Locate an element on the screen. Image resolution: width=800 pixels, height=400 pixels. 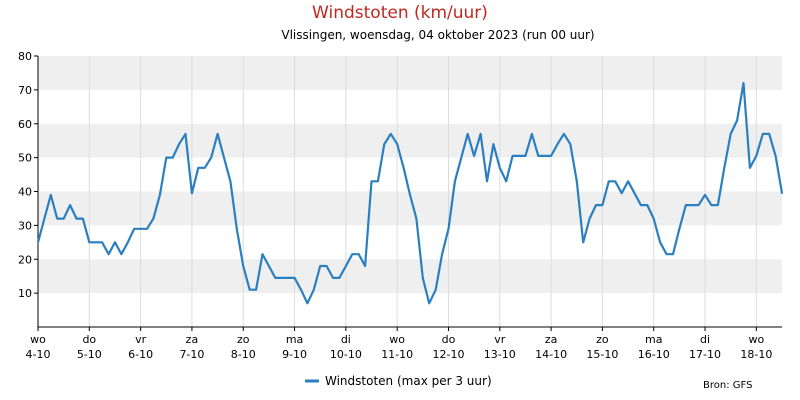
x-tick-label-date: 18-10 is located at coordinates (756, 354).